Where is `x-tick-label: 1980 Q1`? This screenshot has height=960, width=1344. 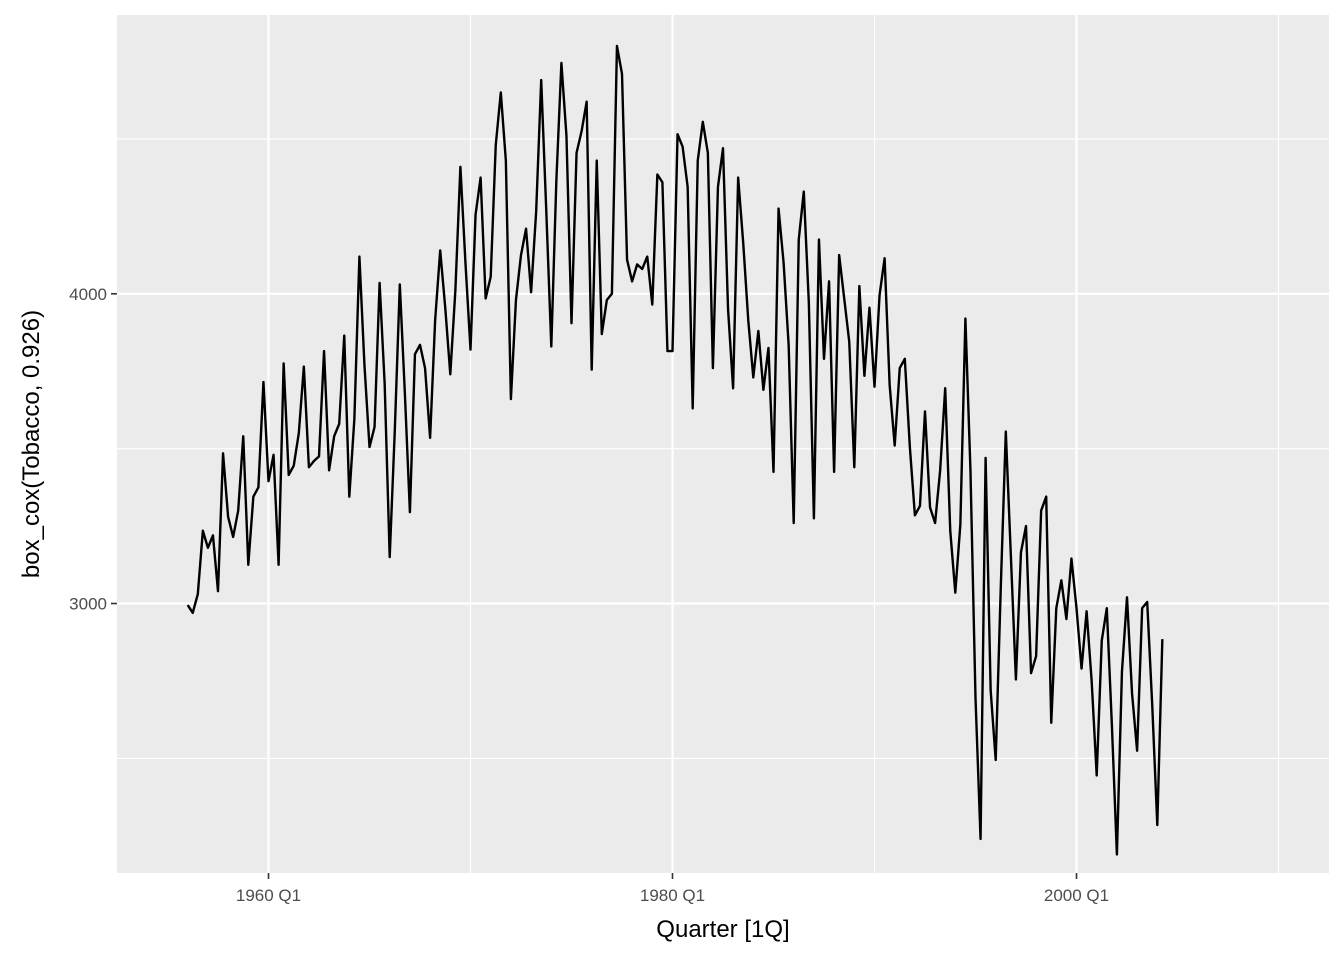
x-tick-label: 1980 Q1 is located at coordinates (672, 895).